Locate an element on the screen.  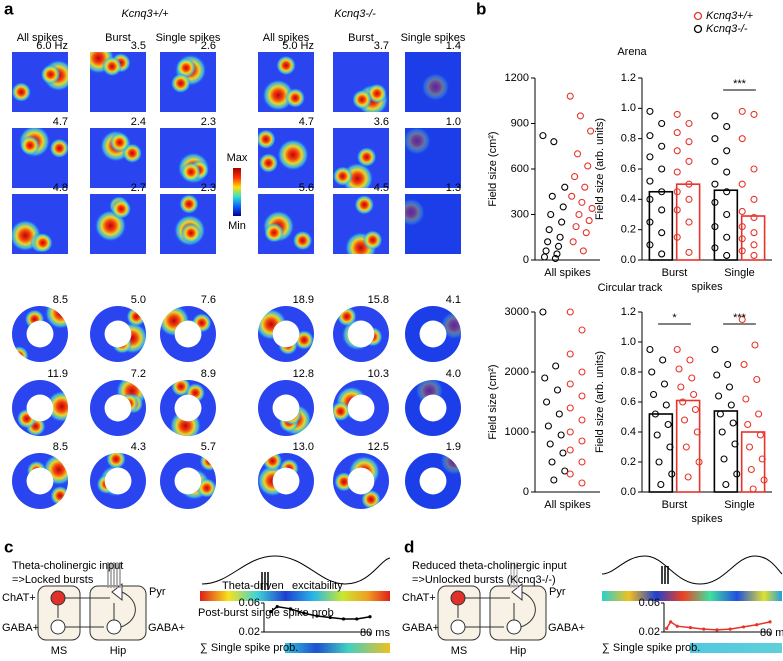
peak-rate: 18.9 is located at coordinates (303, 300).